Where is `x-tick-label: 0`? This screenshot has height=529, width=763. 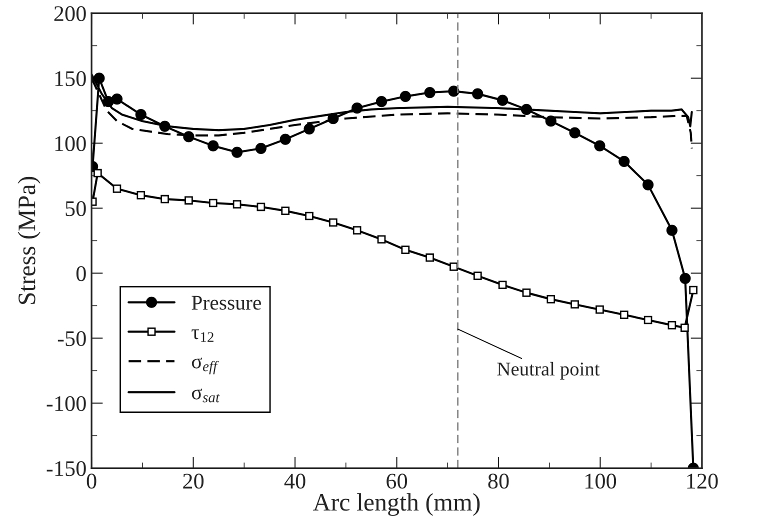
x-tick-label: 0 is located at coordinates (91, 481).